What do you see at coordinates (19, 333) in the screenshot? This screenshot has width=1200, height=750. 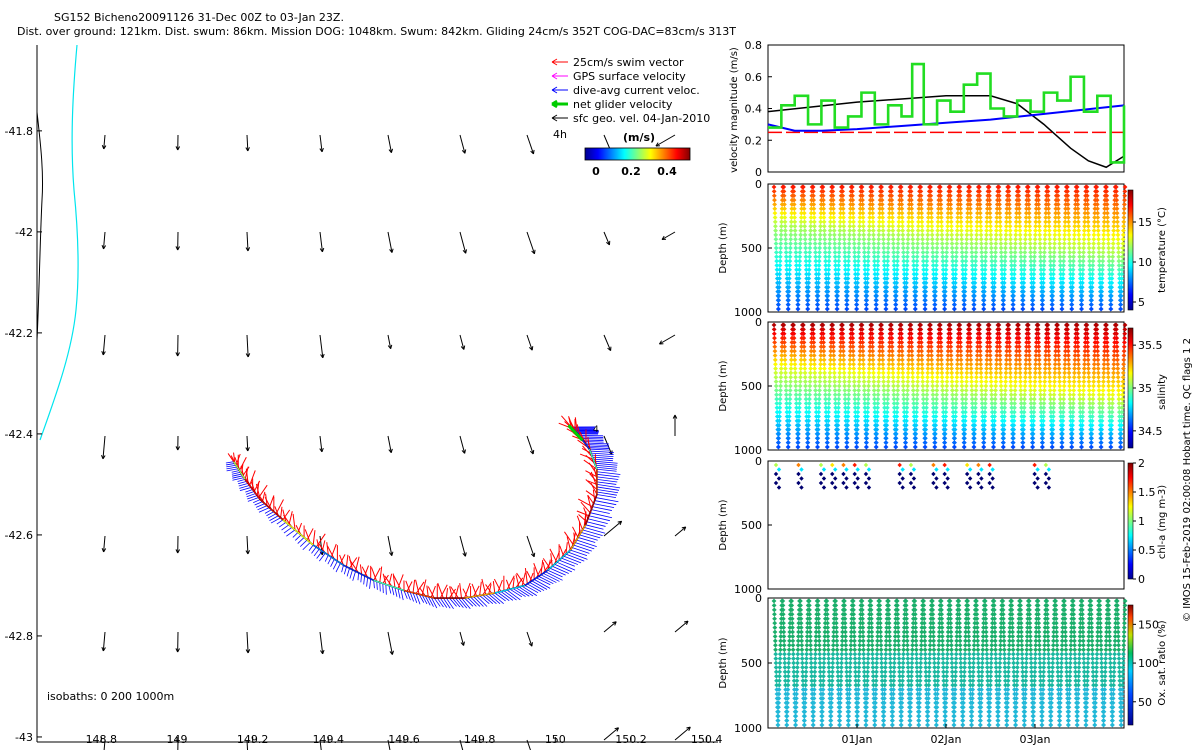 I see `map-y-tick-label: -42.2` at bounding box center [19, 333].